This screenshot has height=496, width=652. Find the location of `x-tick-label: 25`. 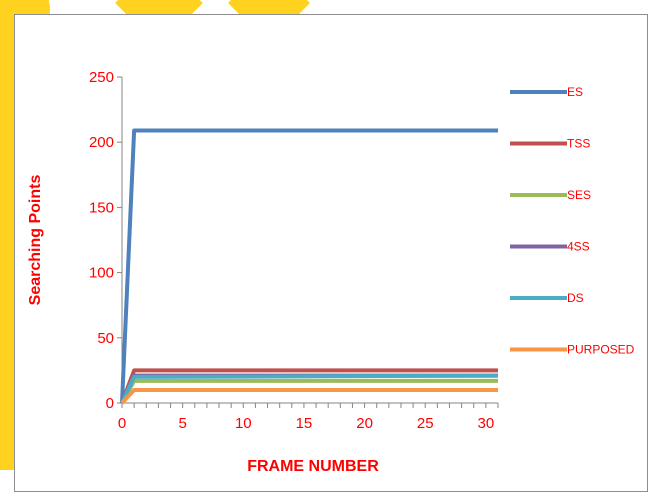

x-tick-label: 25 is located at coordinates (425, 423).